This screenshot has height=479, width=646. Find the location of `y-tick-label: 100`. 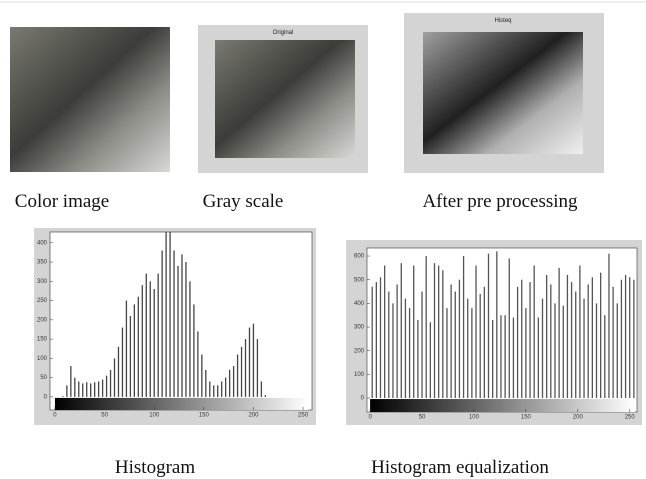

y-tick-label: 100 is located at coordinates (42, 359).